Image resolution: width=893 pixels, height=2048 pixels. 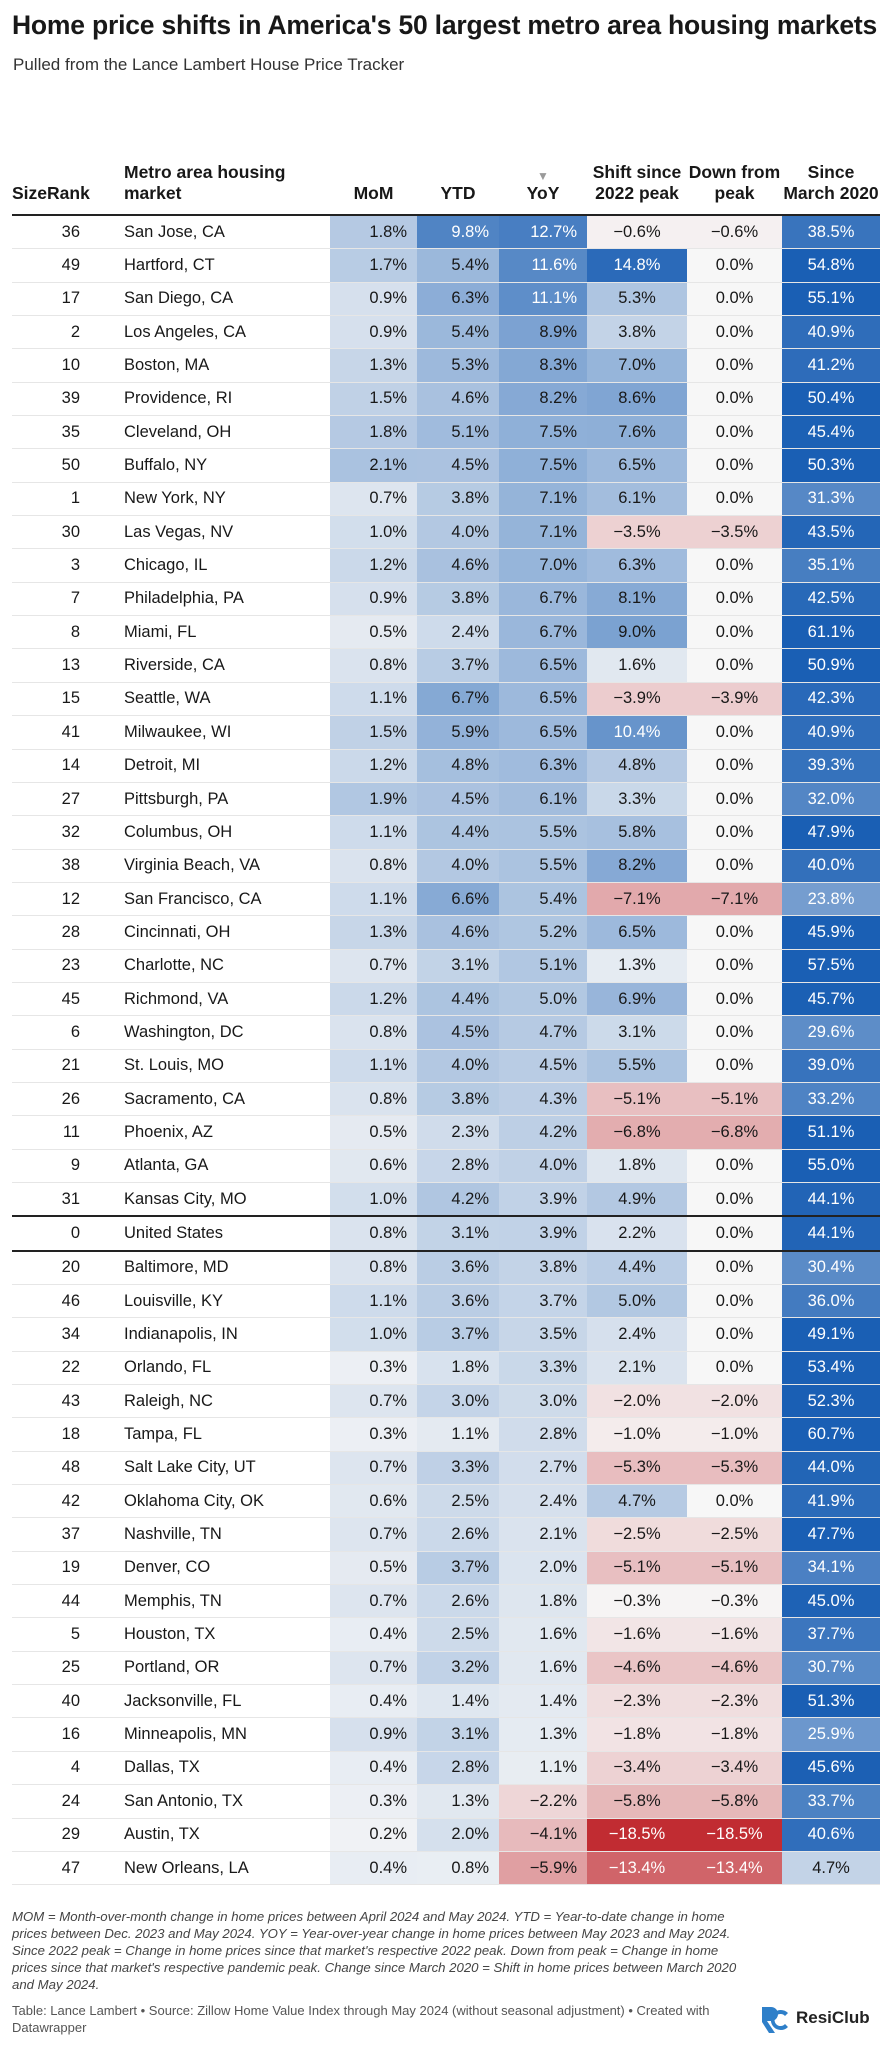 I want to click on table-row: 14 Detroit, MI 1.2% 4.8% 6.3% 4.8% 0.0% 39.3%, so click(x=446, y=766).